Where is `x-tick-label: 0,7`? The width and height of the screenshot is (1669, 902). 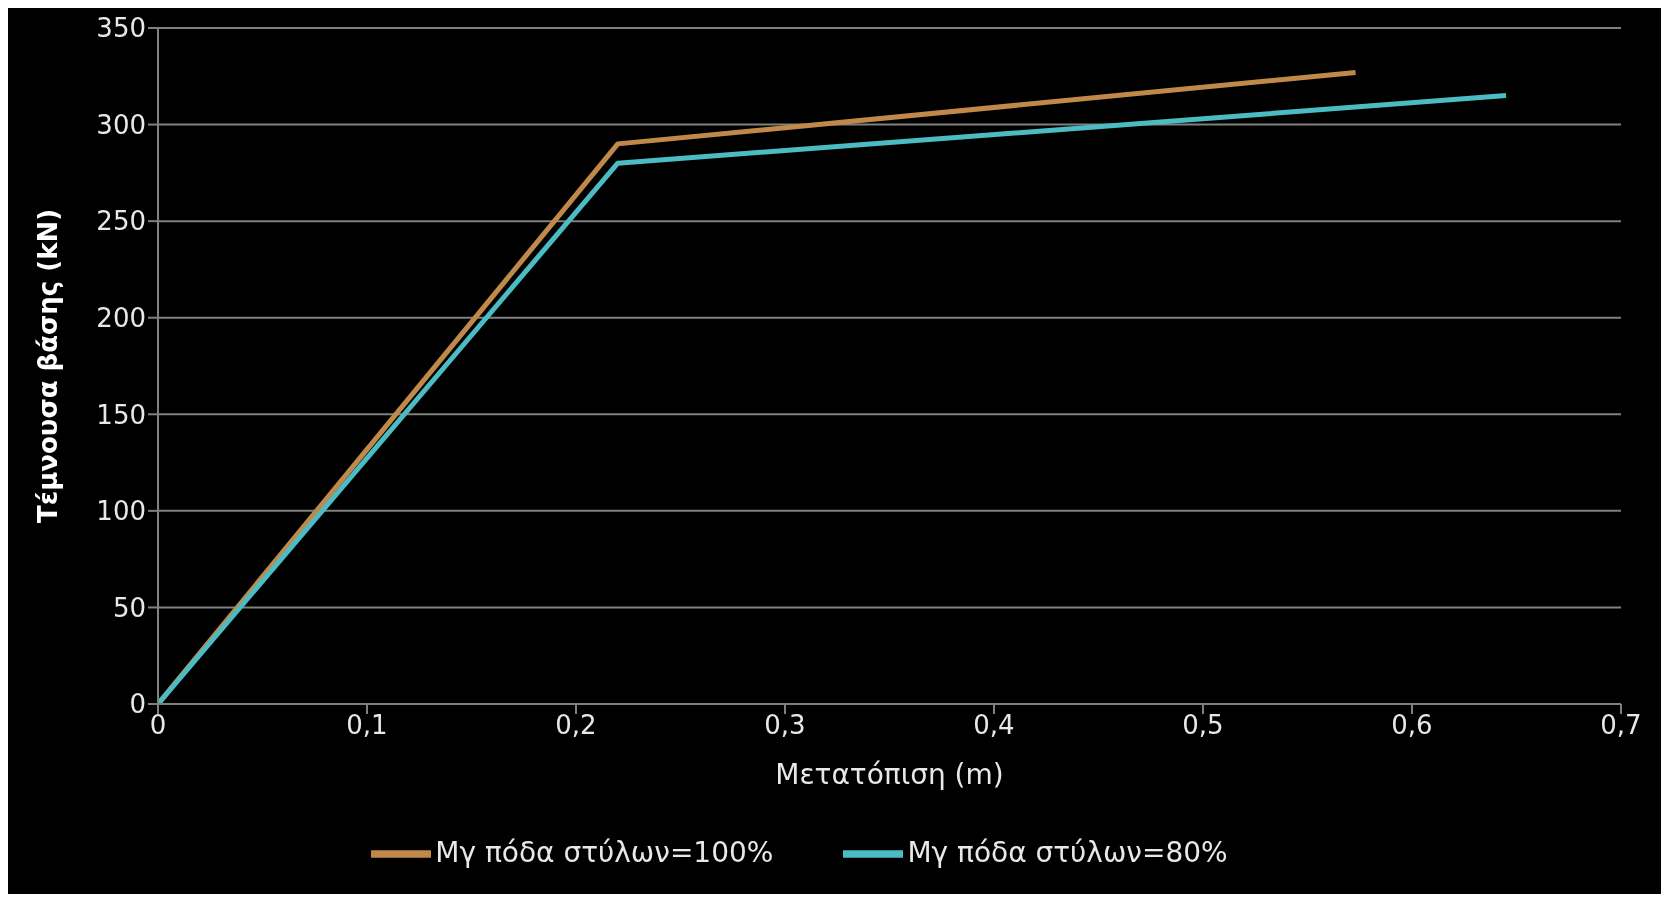
x-tick-label: 0,7 is located at coordinates (1621, 725).